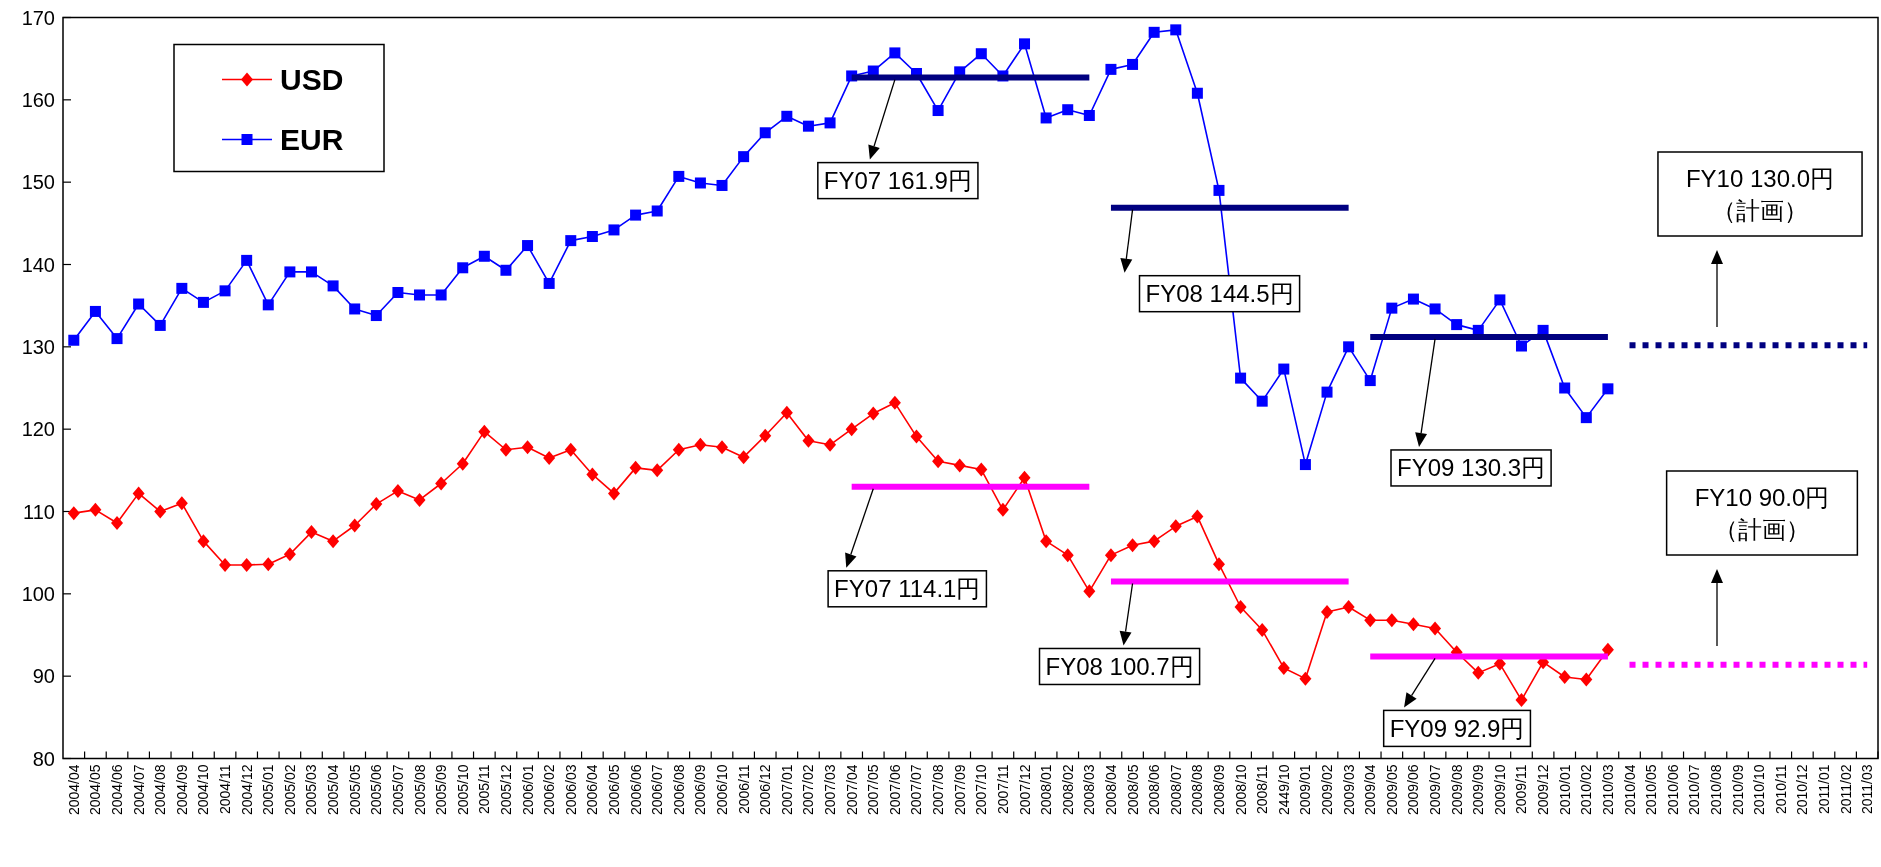 The width and height of the screenshot is (1881, 867). What do you see at coordinates (1564, 790) in the screenshot?
I see `x-tick-label: 2010/01` at bounding box center [1564, 790].